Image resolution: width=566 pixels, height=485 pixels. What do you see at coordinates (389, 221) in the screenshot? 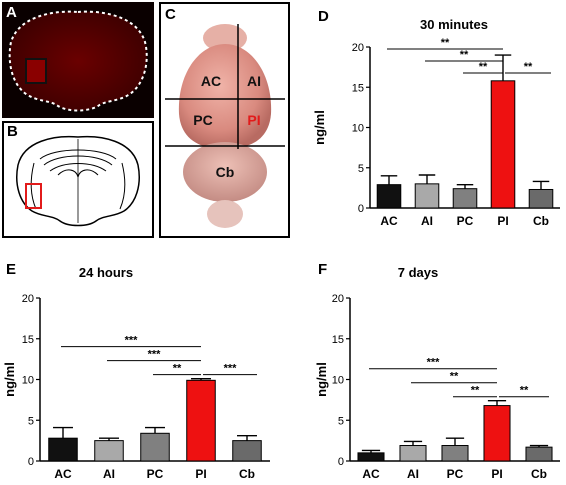
I see `chart-0-xtick-label: AC` at bounding box center [389, 221].